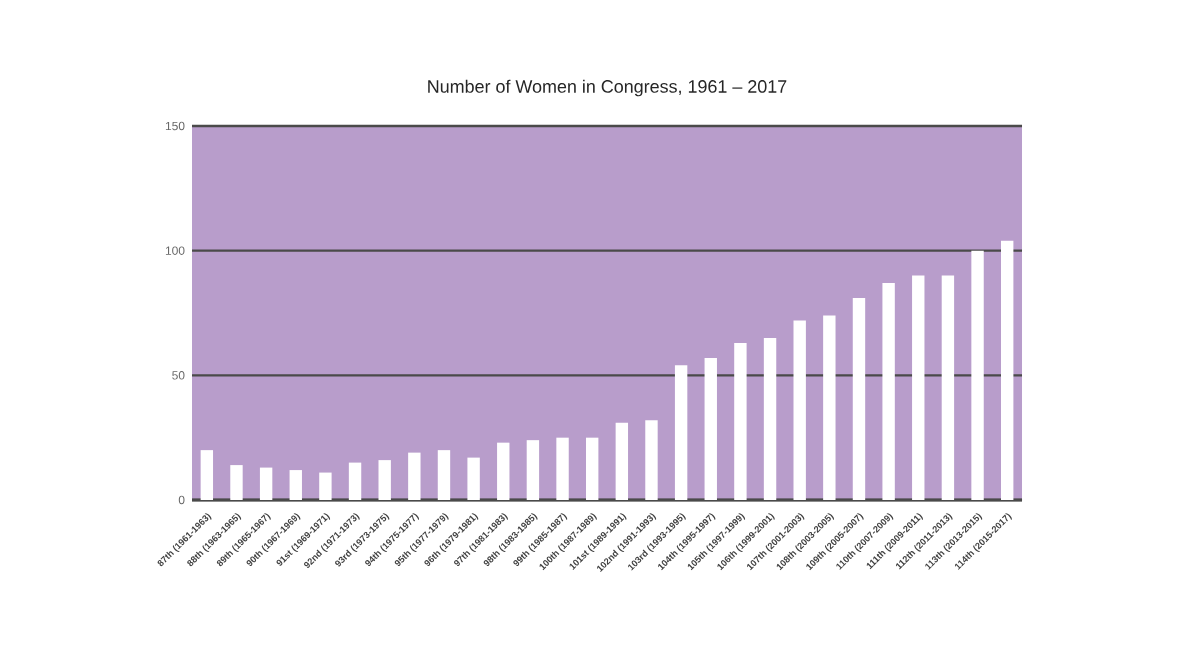  Describe the element at coordinates (607, 88) in the screenshot. I see `chart-title: Number of Women in Congress, 1961 – 2017` at that location.